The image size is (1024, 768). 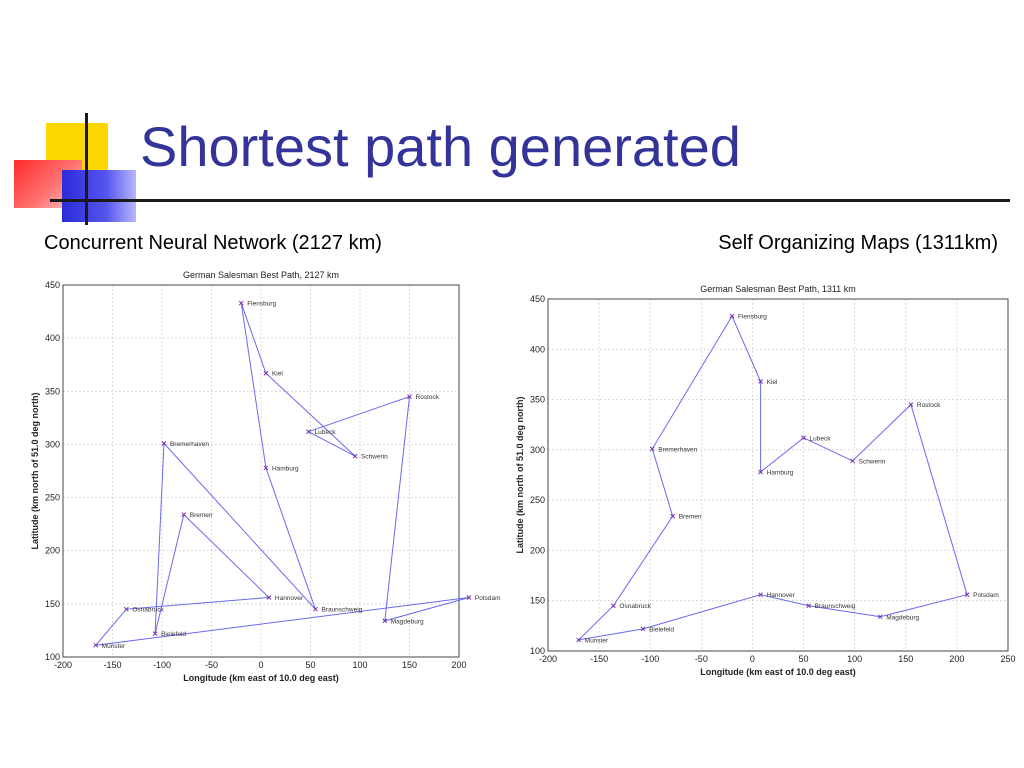 What do you see at coordinates (469, 597) in the screenshot?
I see `city-marker-potsdam` at bounding box center [469, 597].